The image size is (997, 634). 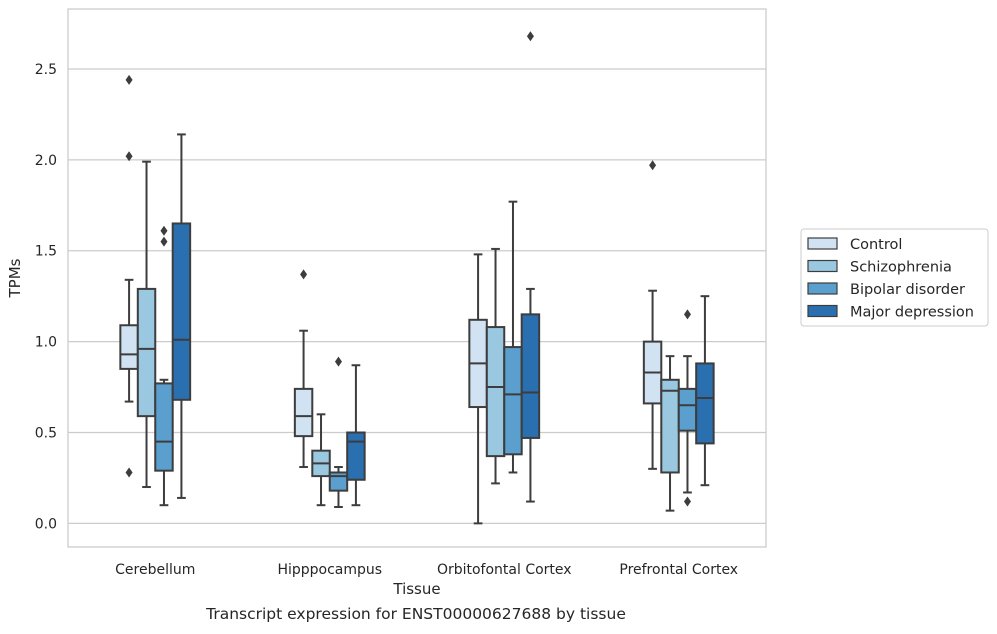 I want to click on y-tick-label: 2.0, so click(x=46, y=161).